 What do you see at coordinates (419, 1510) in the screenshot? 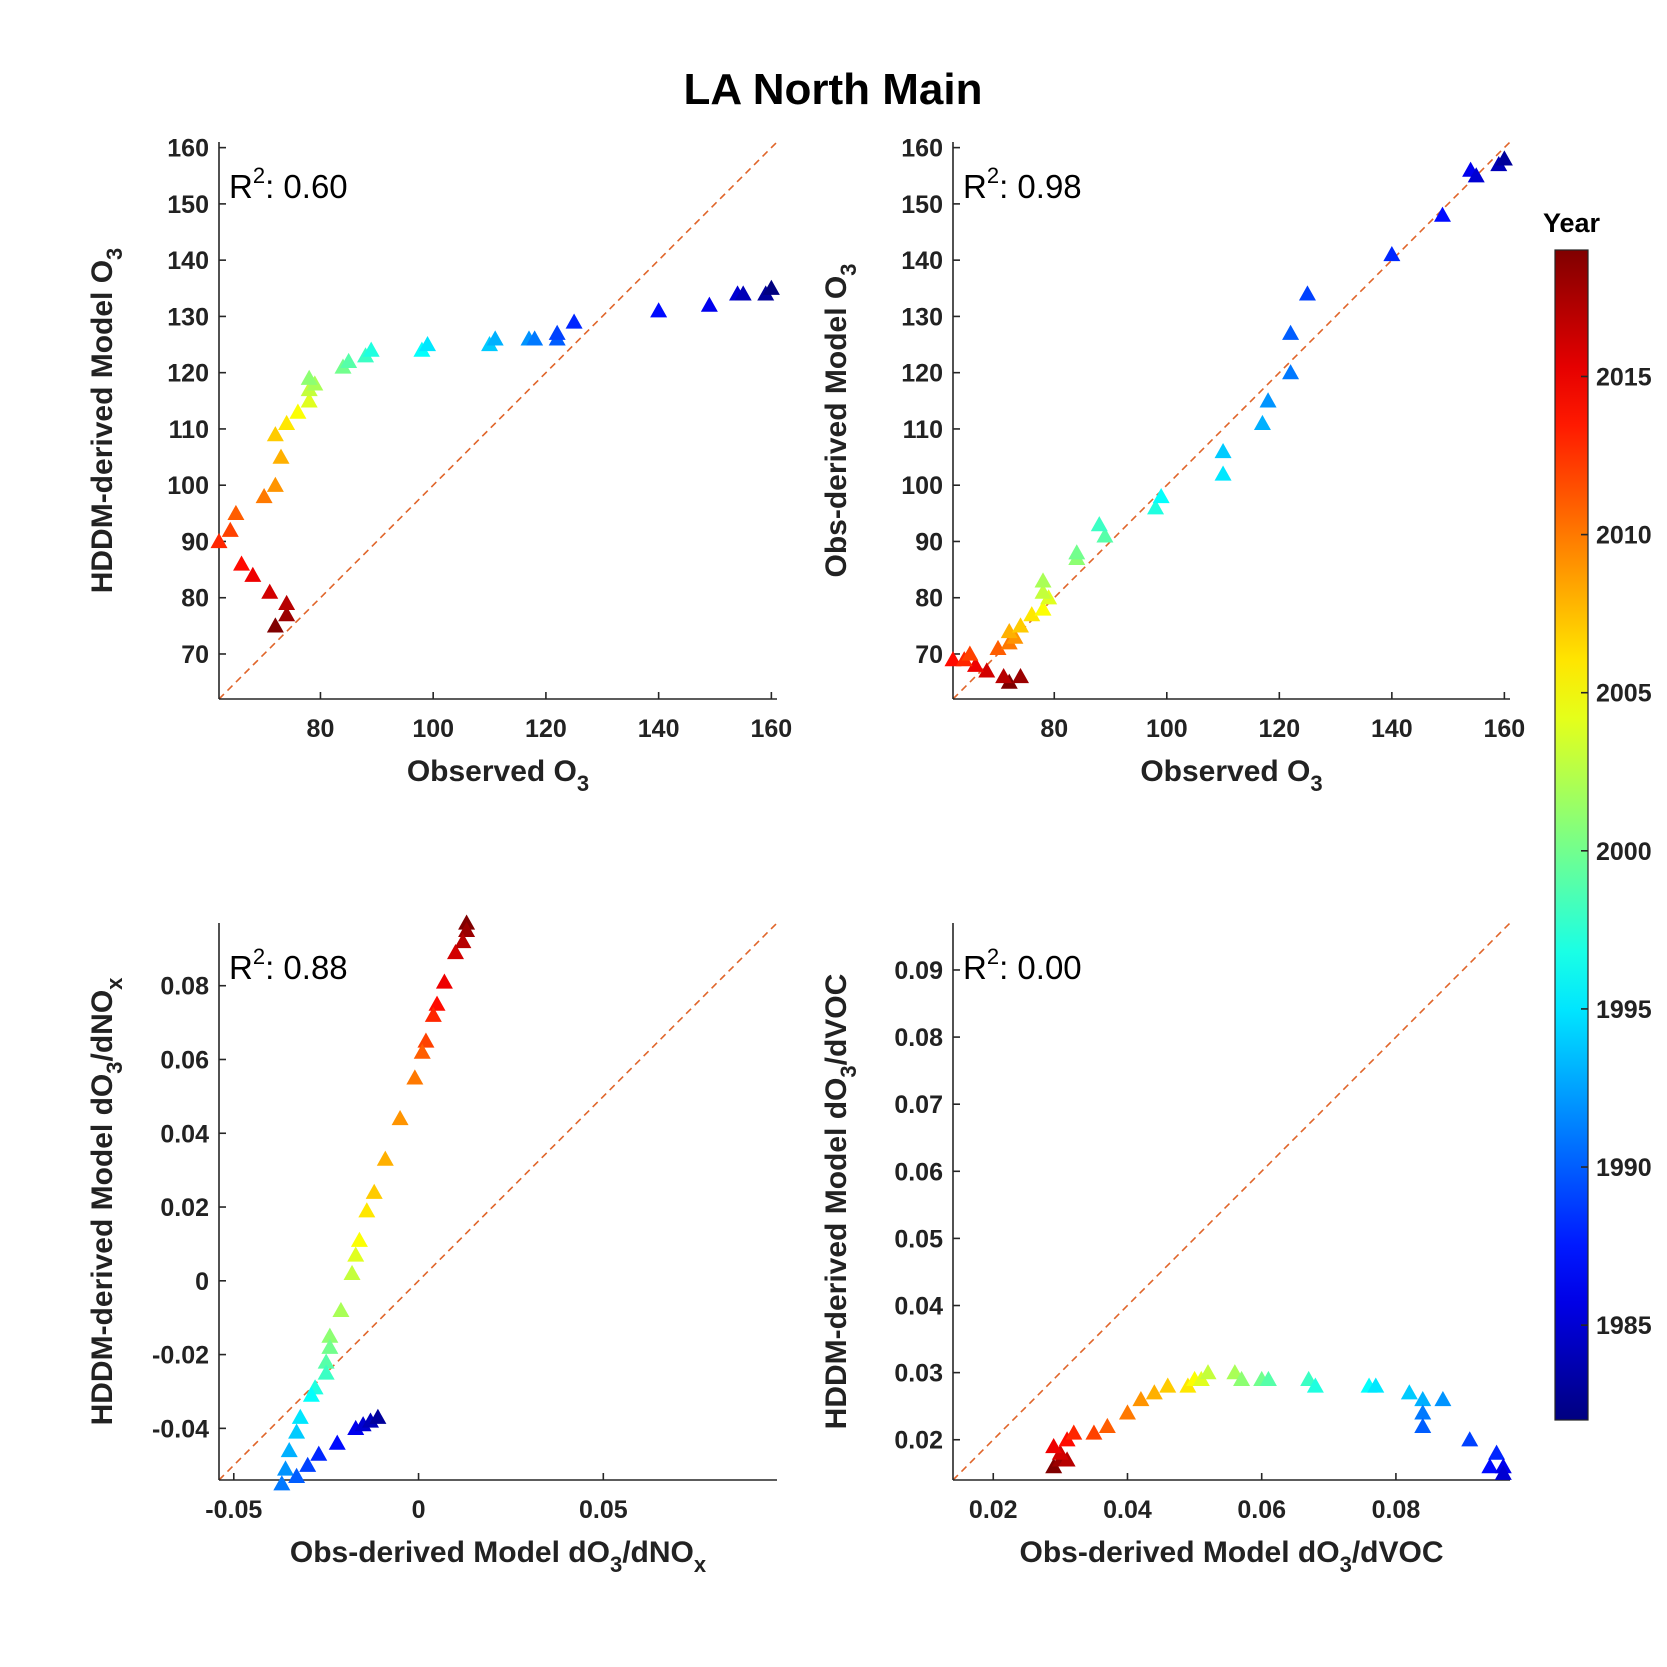
I see `x-tick-label: 0` at bounding box center [419, 1510].